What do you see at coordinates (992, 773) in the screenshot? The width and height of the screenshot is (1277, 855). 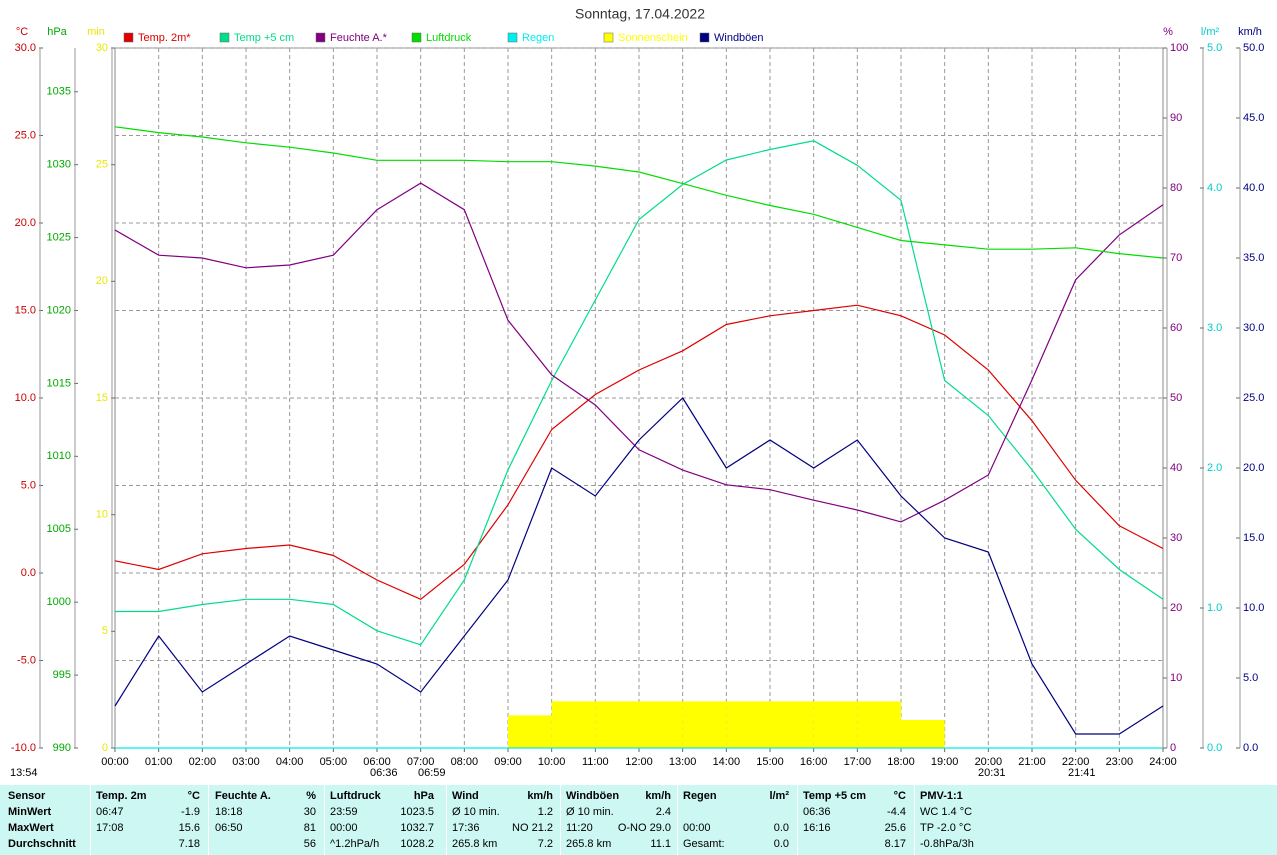 I see `annotation: 20:31` at bounding box center [992, 773].